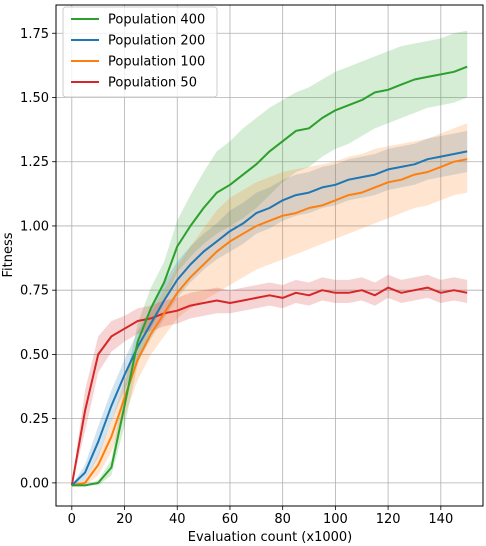 The height and width of the screenshot is (546, 486). I want to click on x-axis-label: Evaluation count (x1000), so click(270, 537).